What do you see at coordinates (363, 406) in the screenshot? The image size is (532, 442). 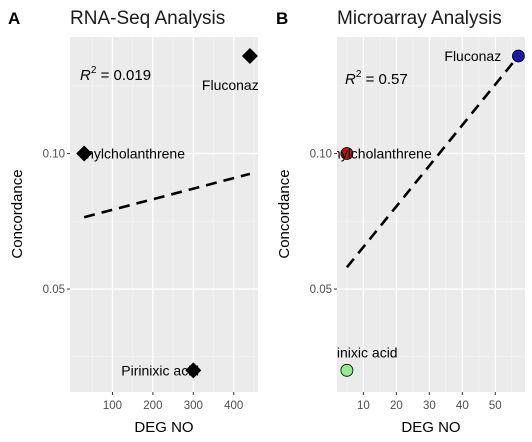 I see `x-tick-label: 10` at bounding box center [363, 406].